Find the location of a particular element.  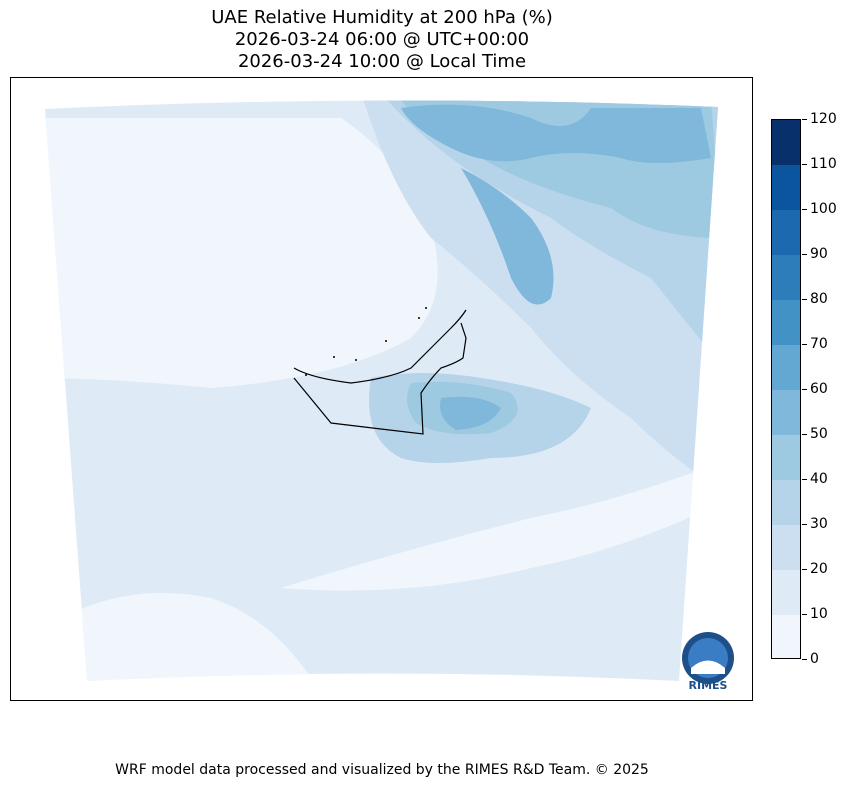

colorbar-tick-label: 20 is located at coordinates (819, 569).